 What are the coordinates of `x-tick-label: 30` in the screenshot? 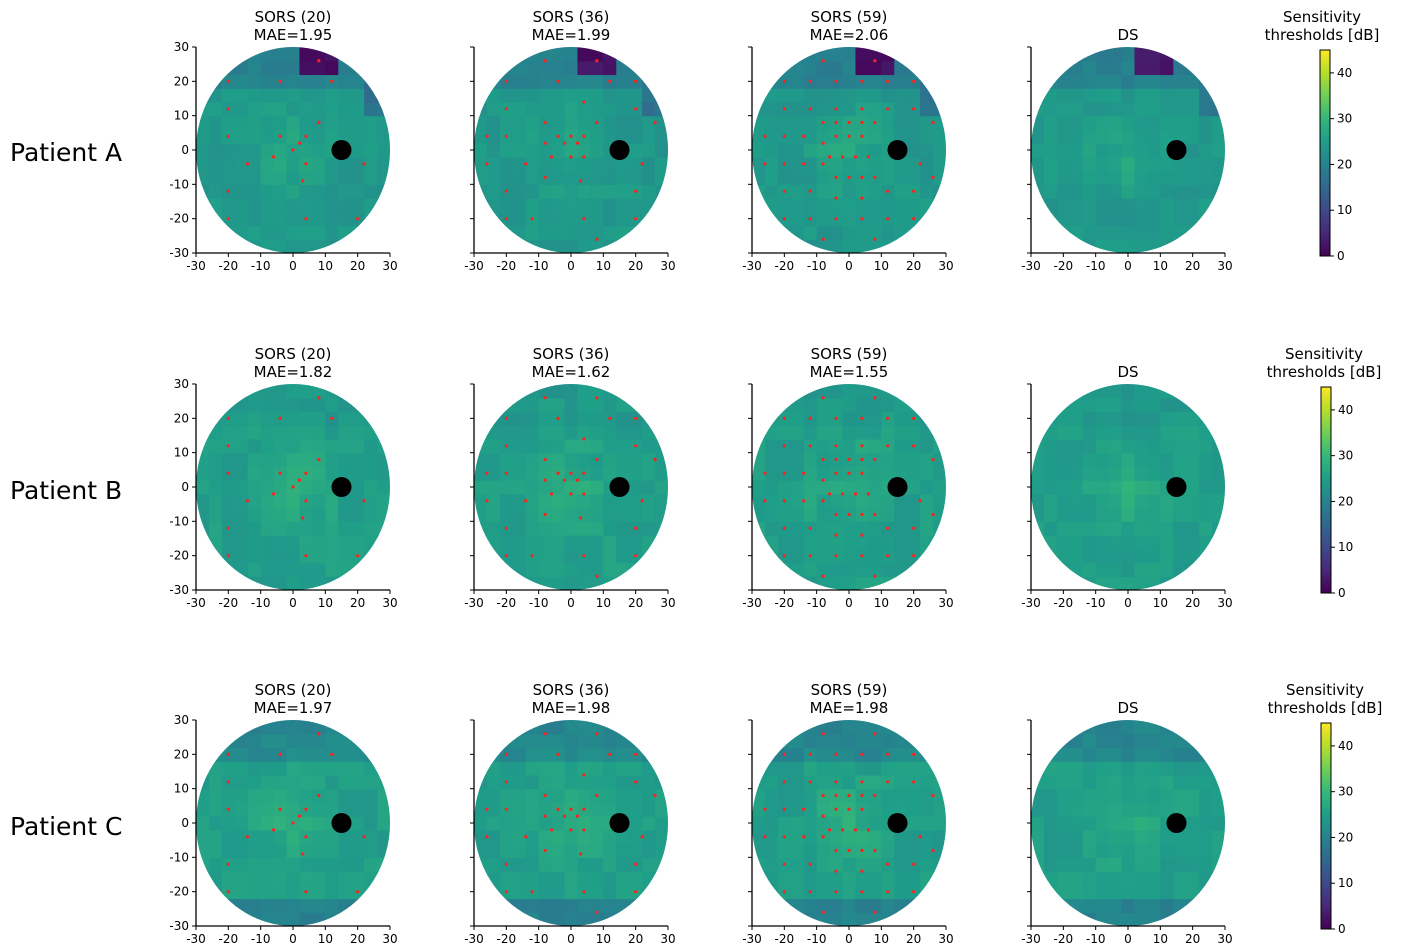 It's located at (389, 939).